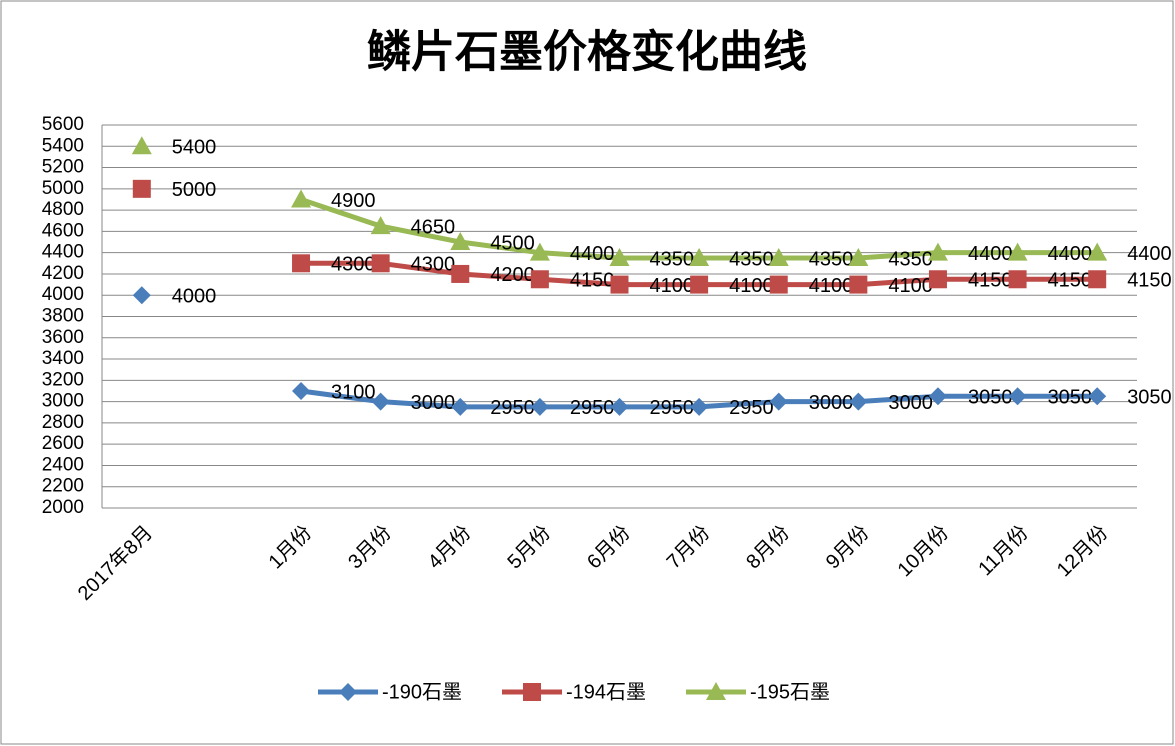 The height and width of the screenshot is (746, 1175). Describe the element at coordinates (194, 148) in the screenshot. I see `data-label: 5400` at that location.